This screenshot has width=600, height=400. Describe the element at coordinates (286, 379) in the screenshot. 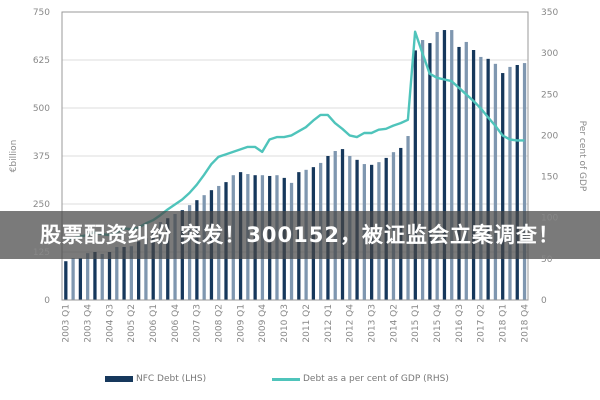

I see `legend-swatch-line` at that location.